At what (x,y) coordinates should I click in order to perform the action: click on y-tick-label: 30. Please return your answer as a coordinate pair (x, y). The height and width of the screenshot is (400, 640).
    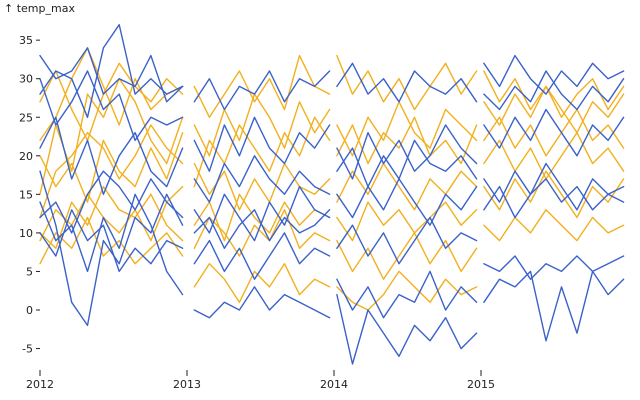
    Looking at the image, I should click on (26, 79).